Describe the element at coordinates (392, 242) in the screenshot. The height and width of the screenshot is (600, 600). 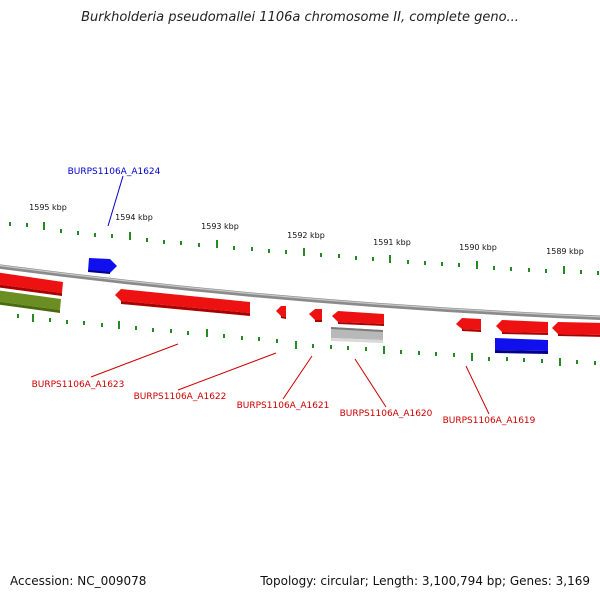
I see `tick-label: 1591 kbp` at that location.